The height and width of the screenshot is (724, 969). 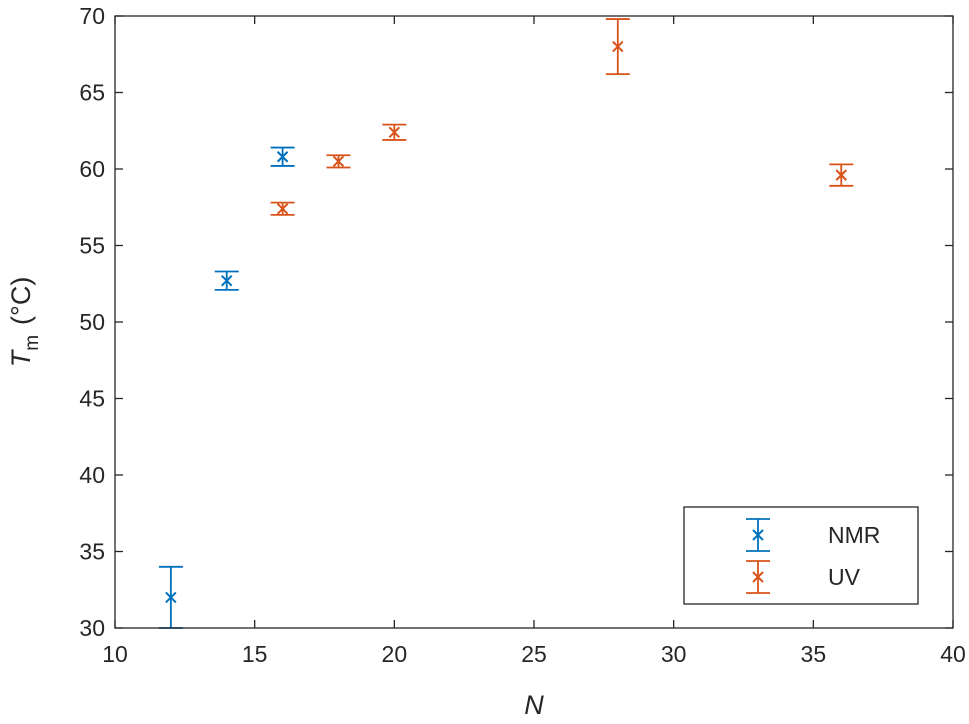 I want to click on x-tick-label: 30, so click(x=674, y=654).